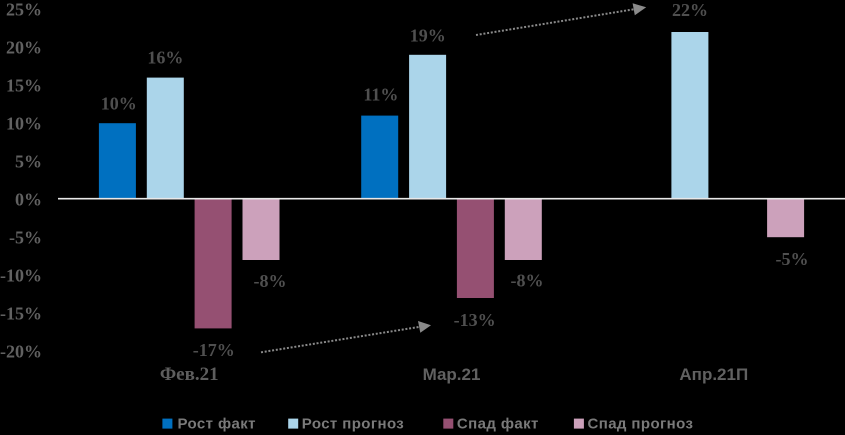 The width and height of the screenshot is (845, 435). What do you see at coordinates (28, 161) in the screenshot?
I see `svg-text: 5%` at bounding box center [28, 161].